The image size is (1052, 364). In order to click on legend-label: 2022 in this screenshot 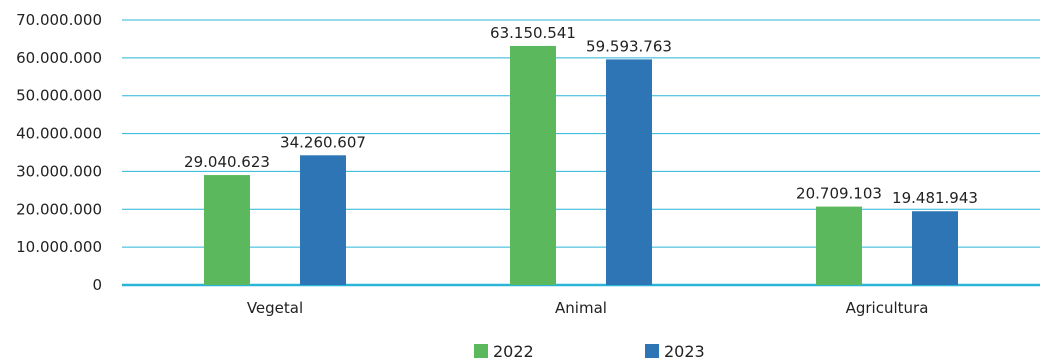, I will do `click(513, 351)`.